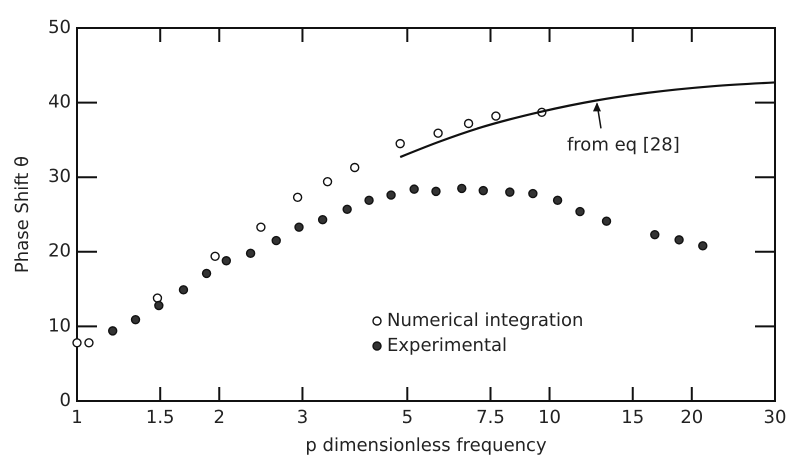  I want to click on legend-label: Numerical integration, so click(485, 320).